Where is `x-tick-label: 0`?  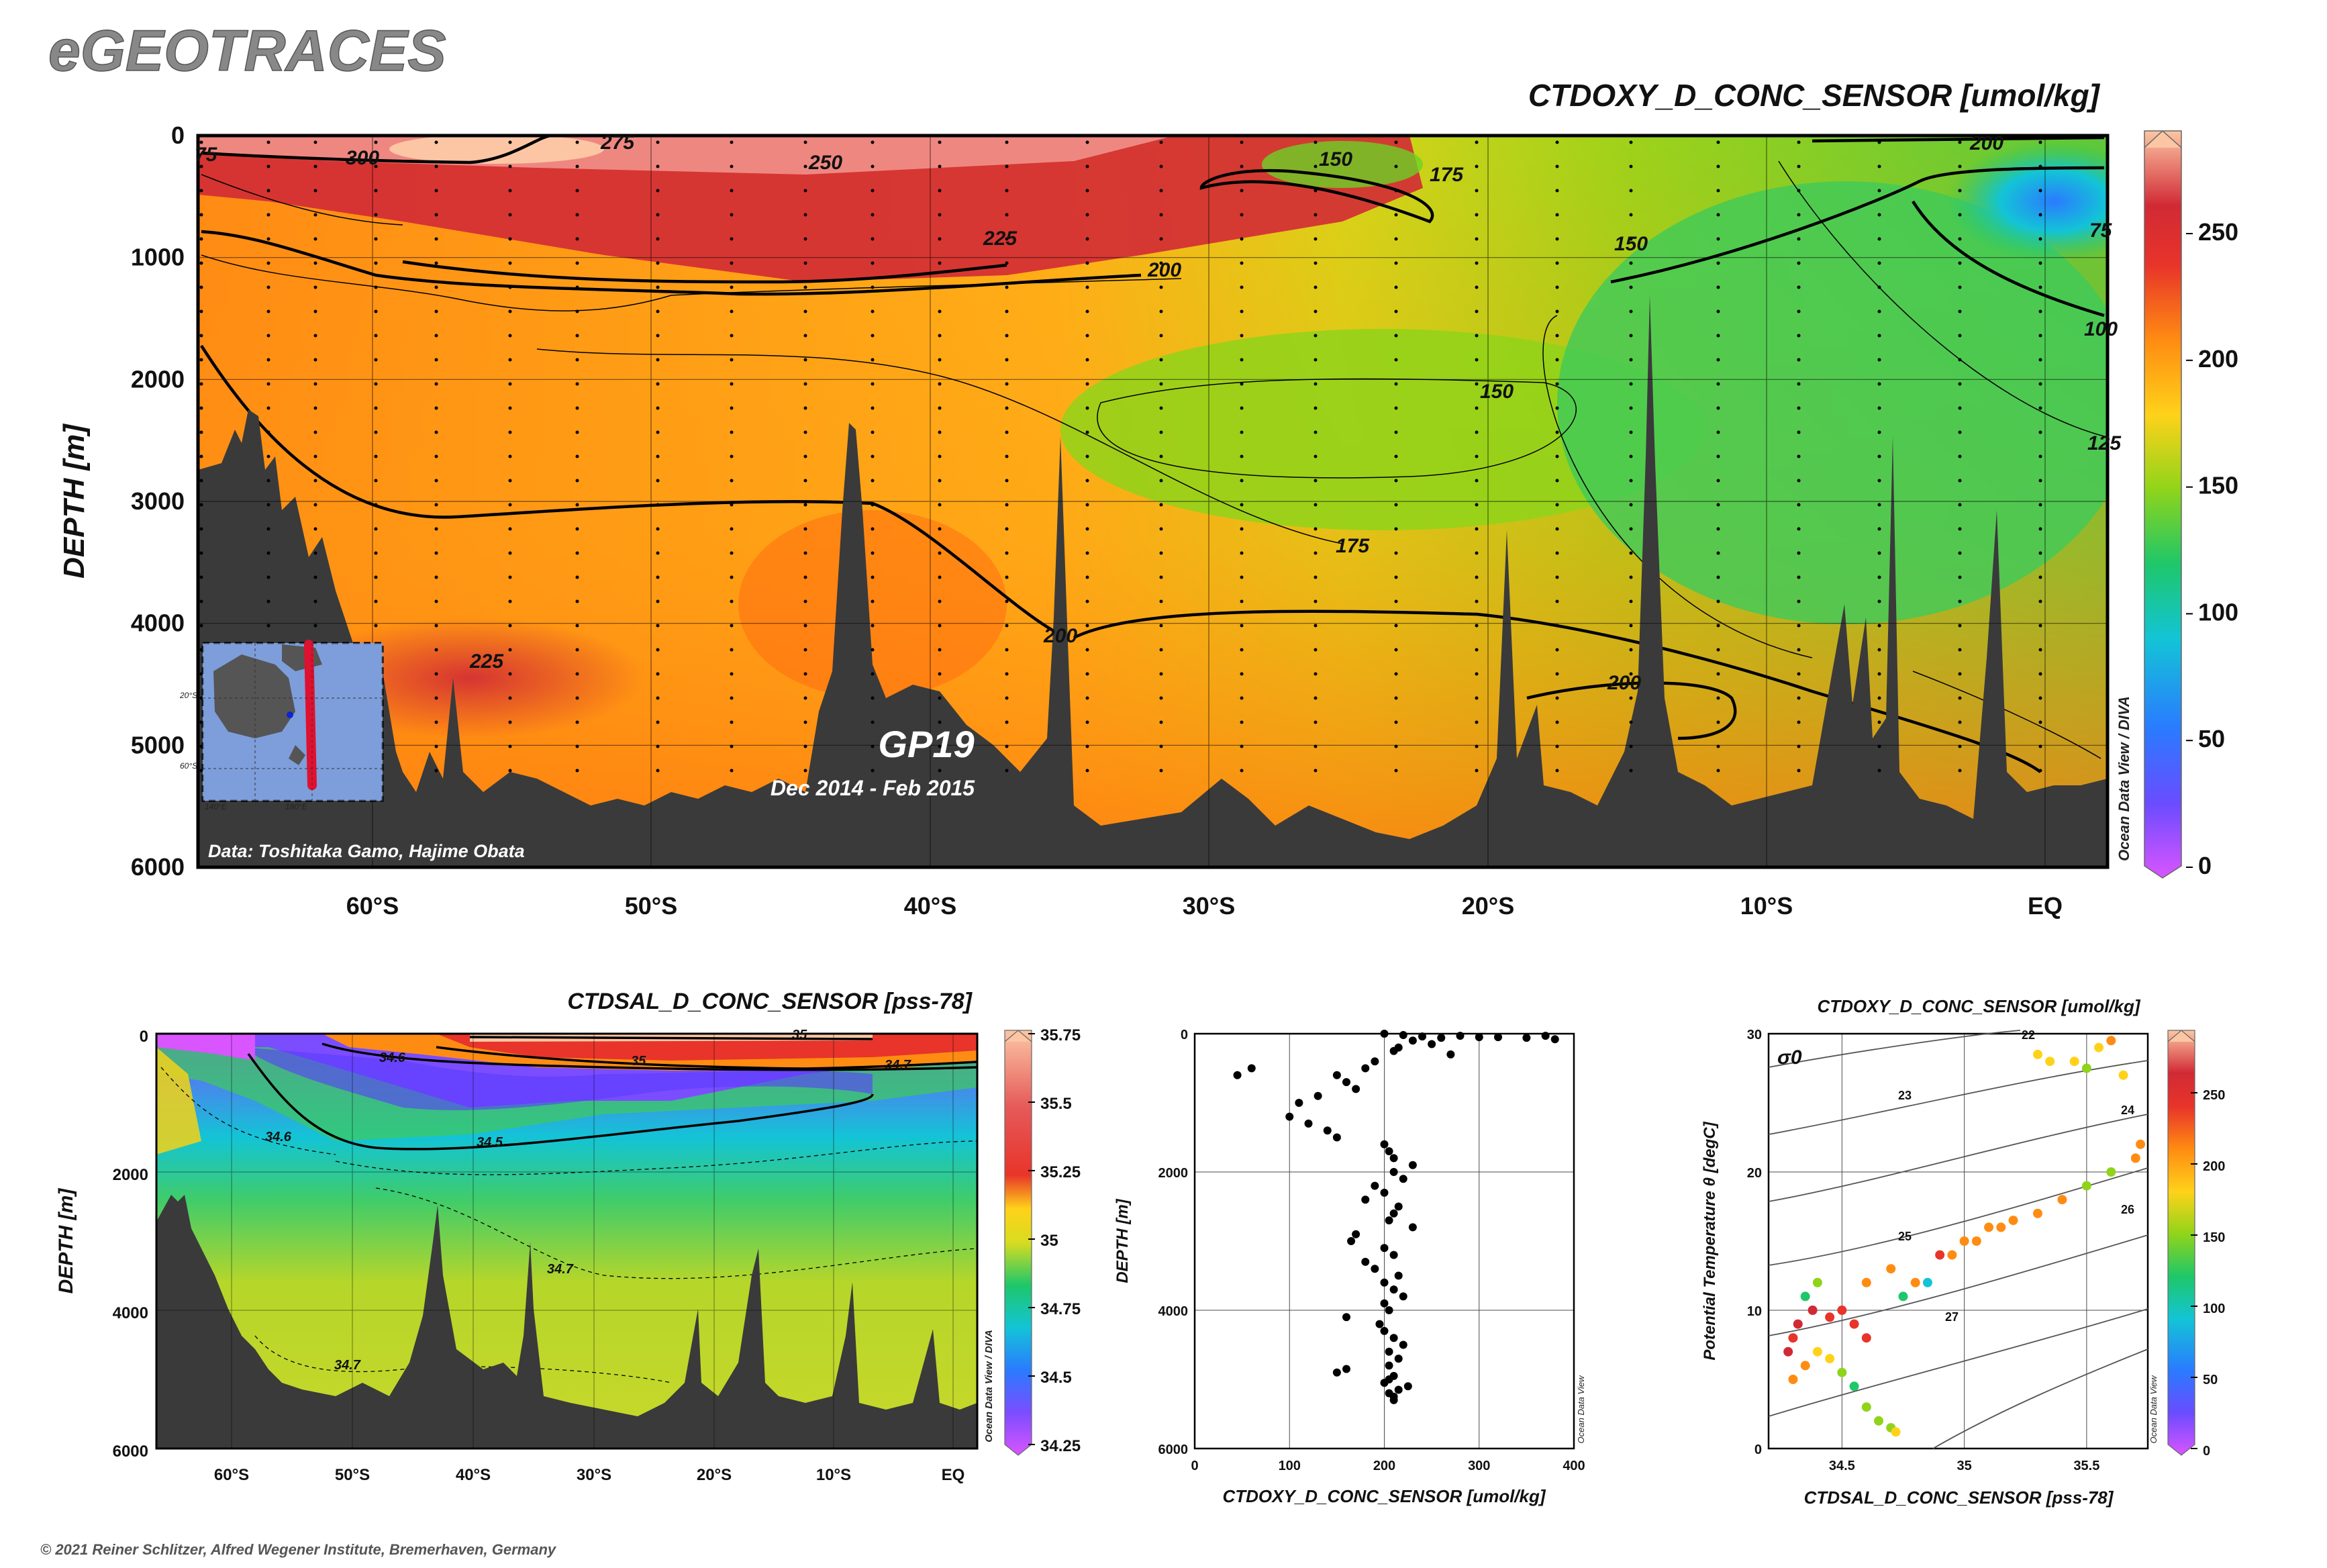 x-tick-label: 0 is located at coordinates (1194, 1466).